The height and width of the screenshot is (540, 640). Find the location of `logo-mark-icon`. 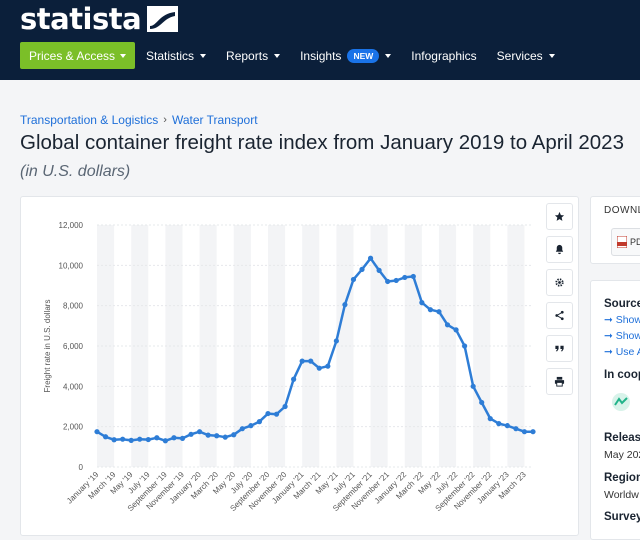

logo-mark-icon is located at coordinates (163, 19).